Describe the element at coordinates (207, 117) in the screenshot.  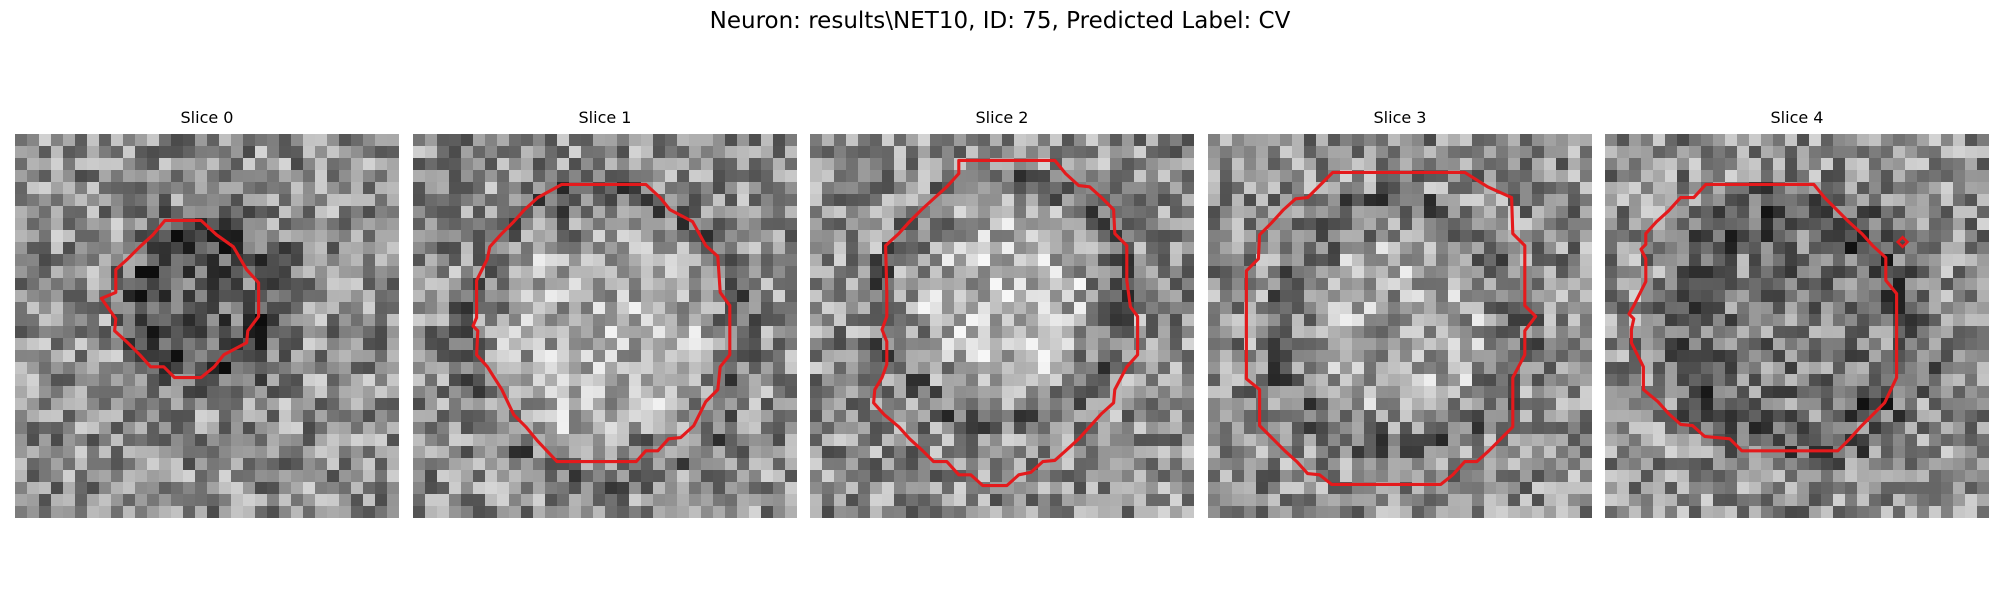
I see `slice-title-0: Slice 0` at that location.